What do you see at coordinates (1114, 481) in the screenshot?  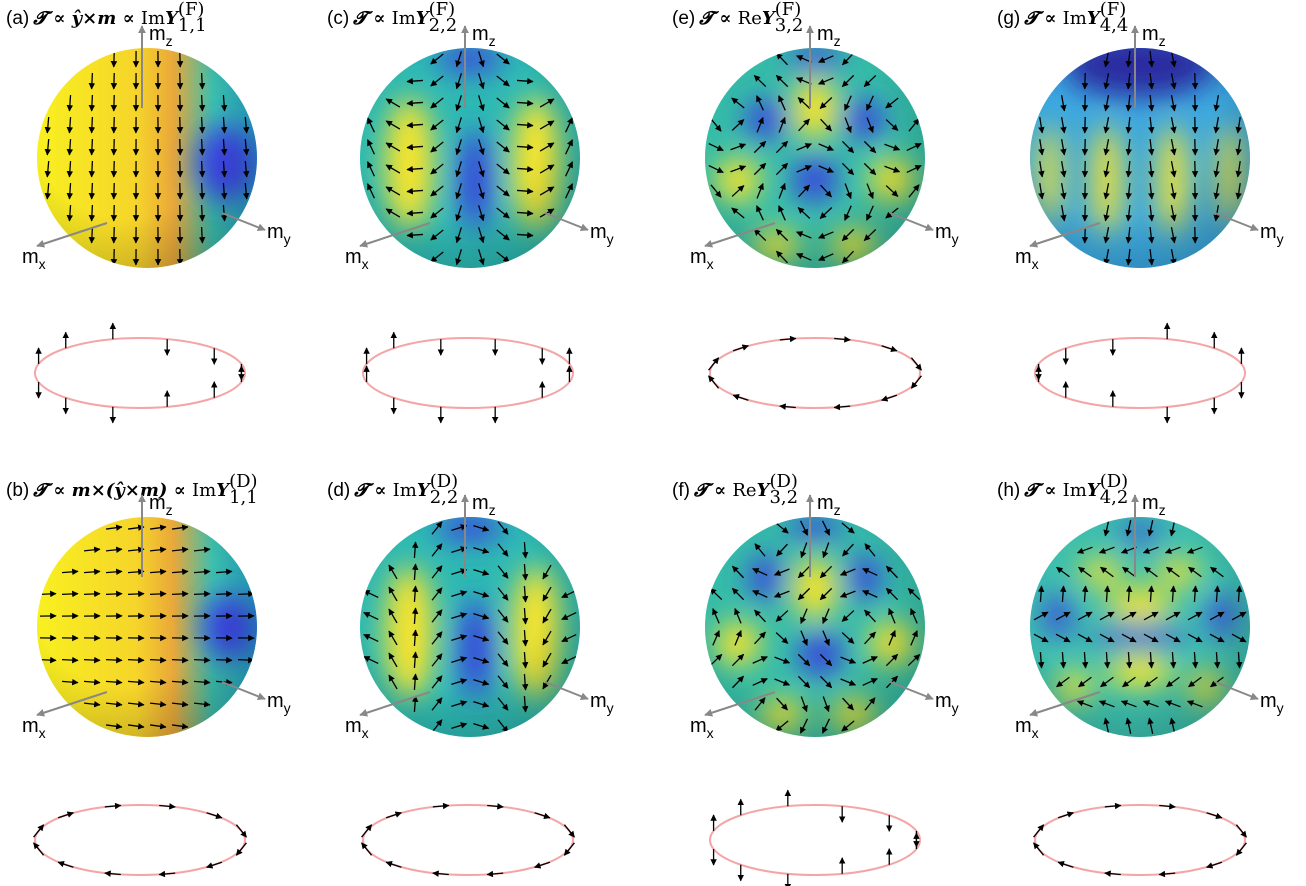 I see `formula-sup: (D)` at bounding box center [1114, 481].